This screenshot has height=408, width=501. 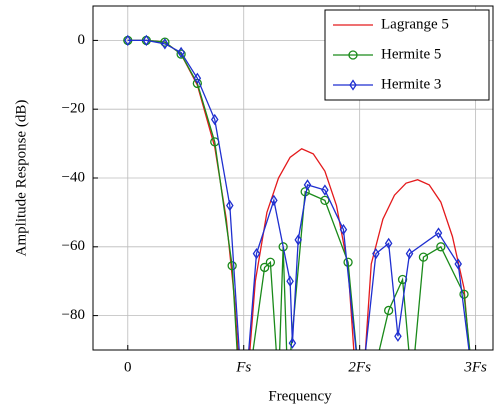 What do you see at coordinates (73, 246) in the screenshot?
I see `y-tick-label: −60` at bounding box center [73, 246].